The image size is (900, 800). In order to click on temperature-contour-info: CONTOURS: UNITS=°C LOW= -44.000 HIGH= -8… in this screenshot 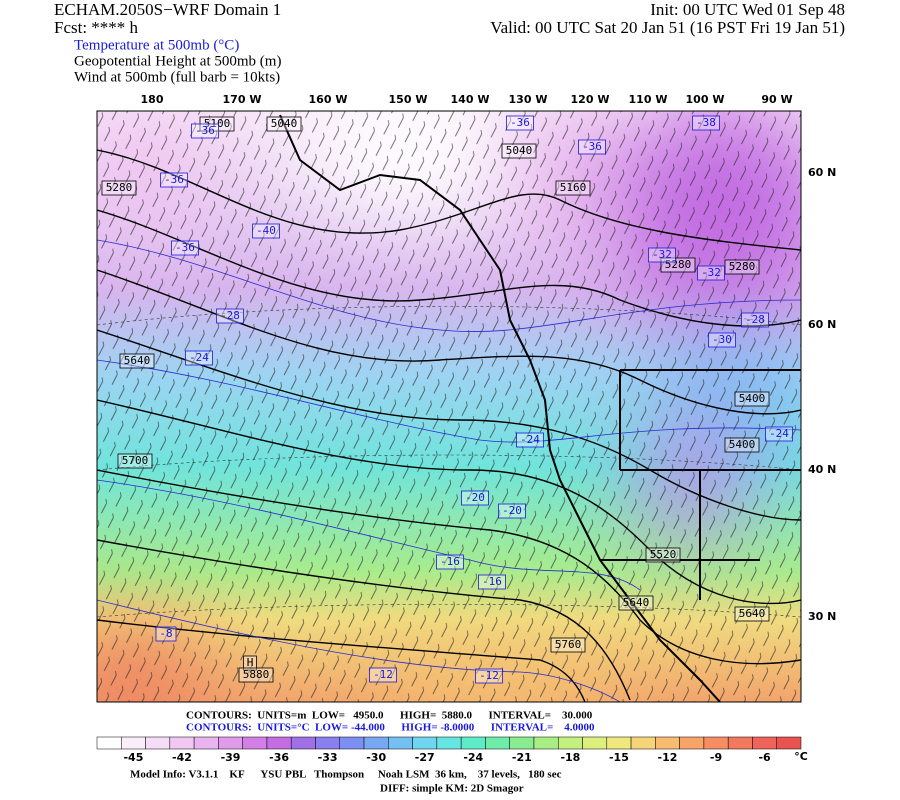, I will do `click(390, 728)`.